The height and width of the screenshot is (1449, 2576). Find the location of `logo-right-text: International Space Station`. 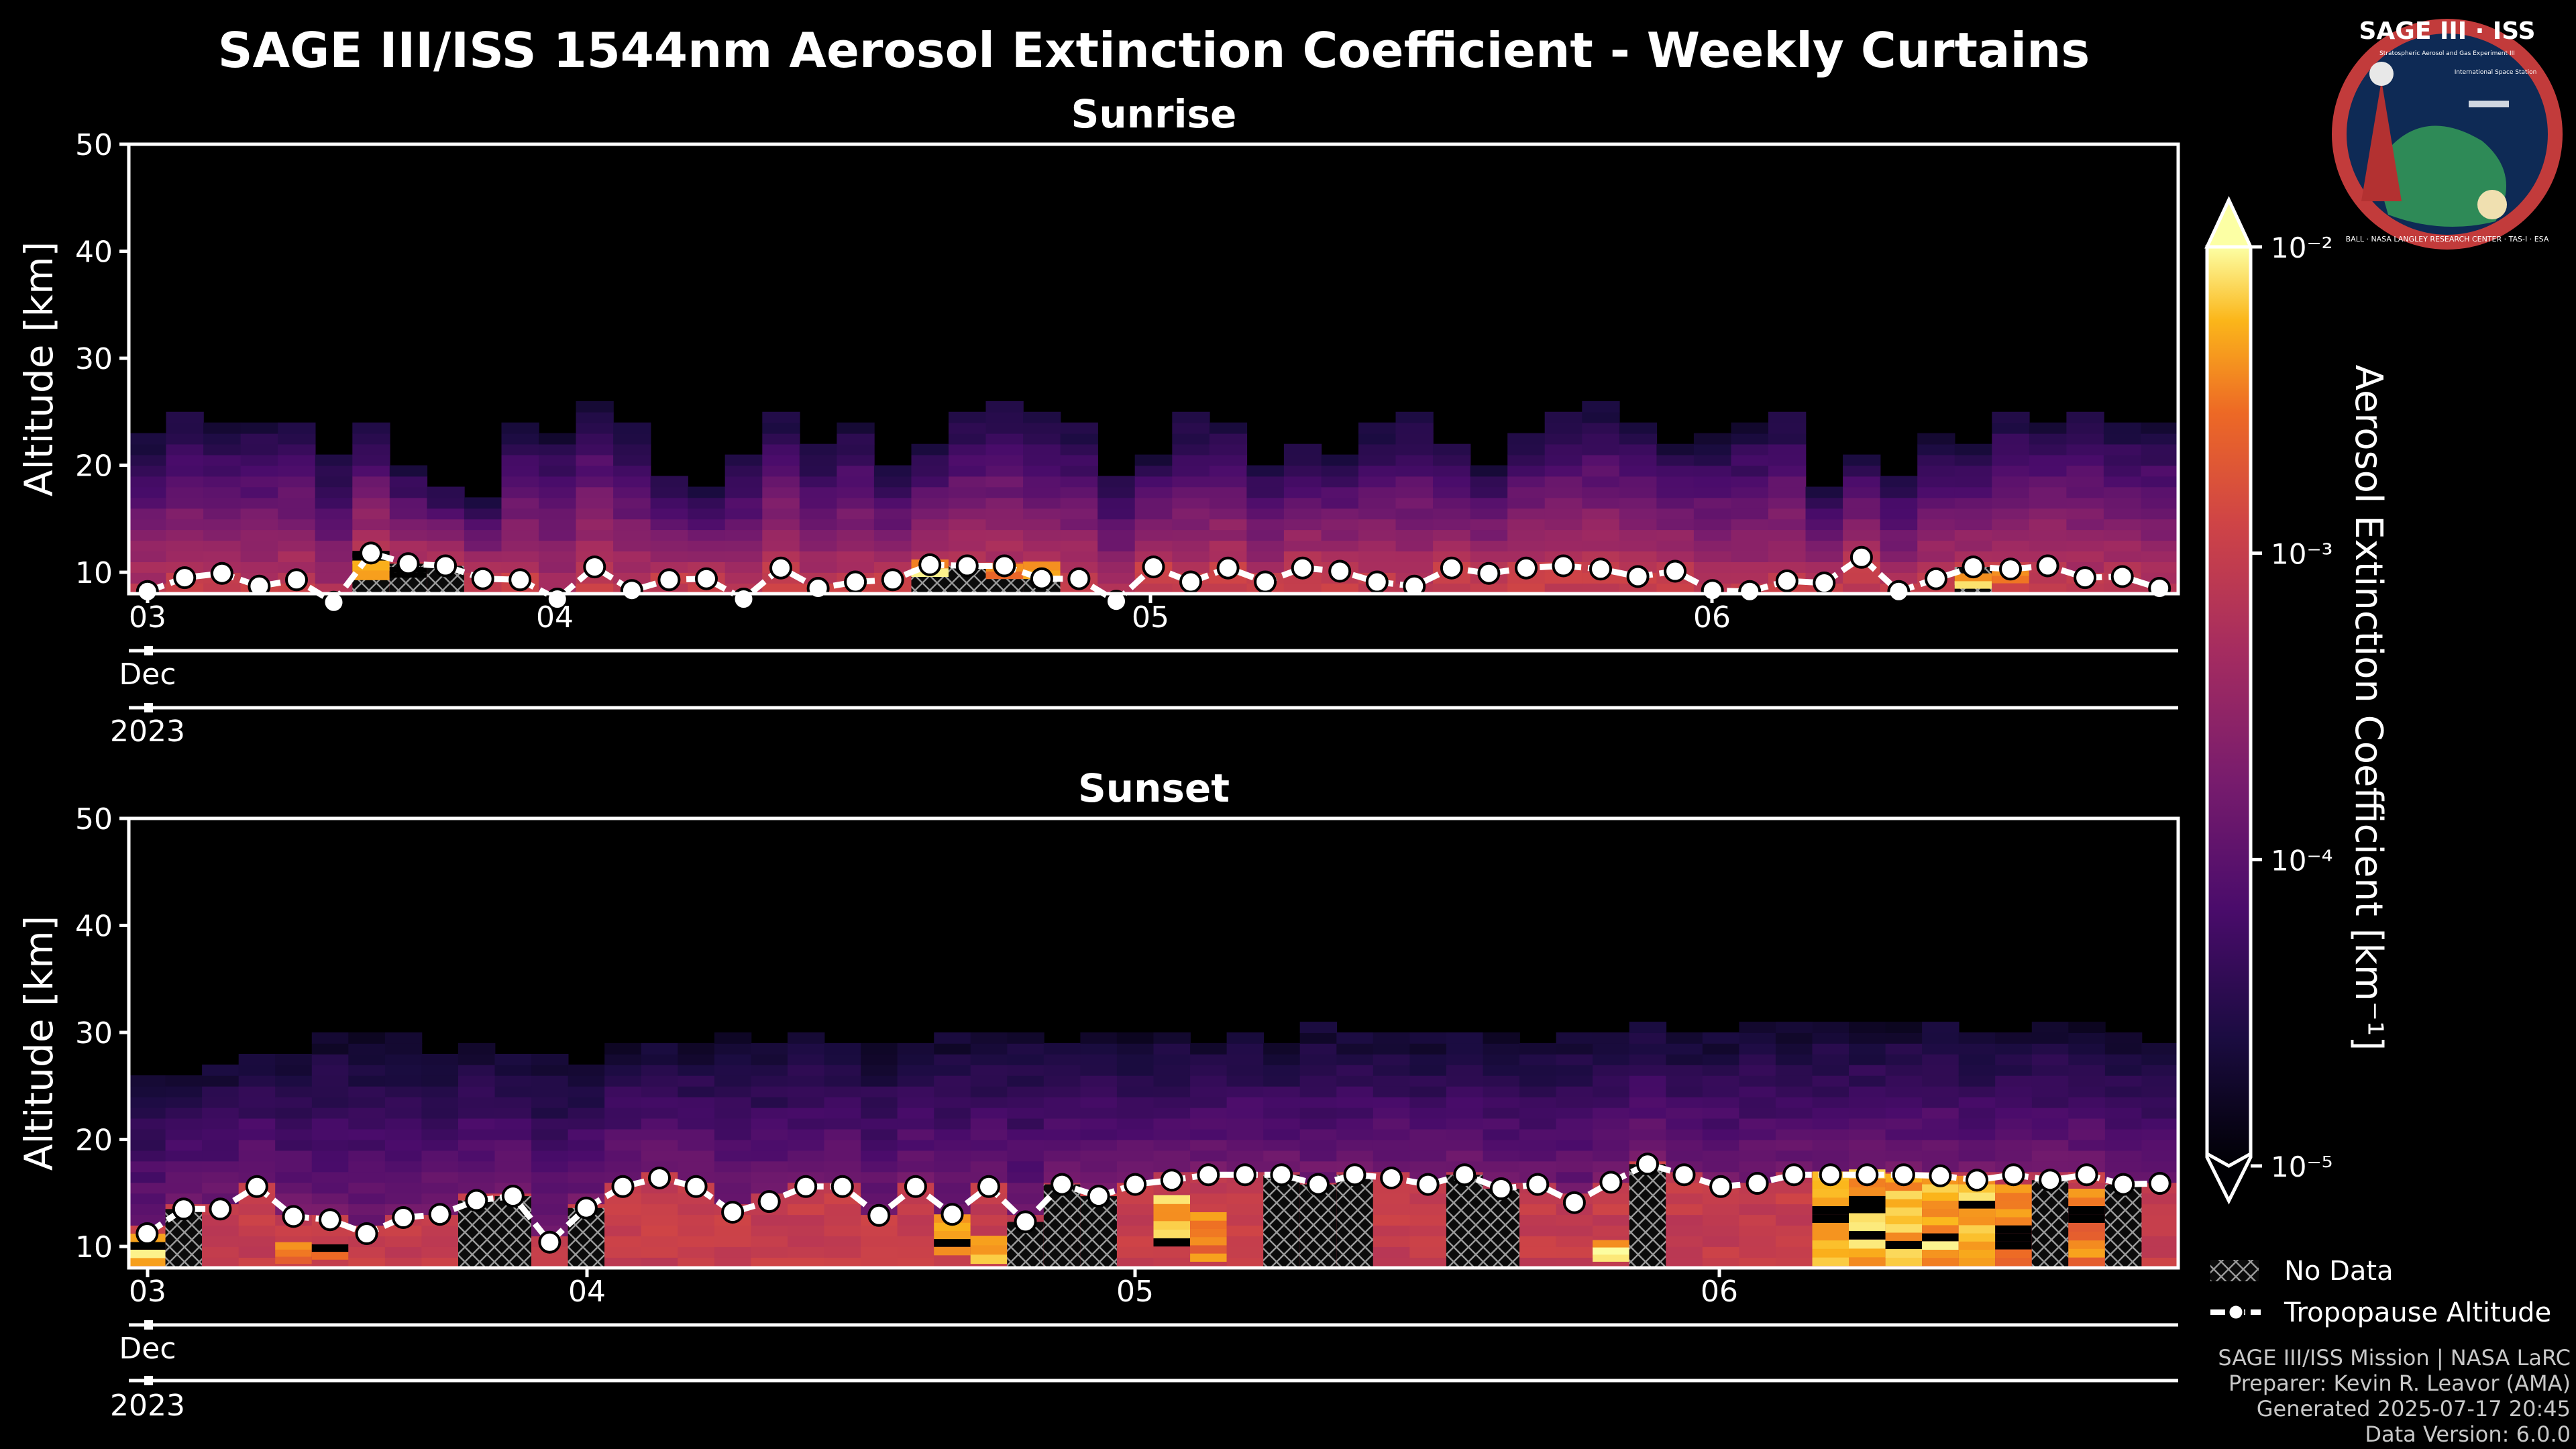

logo-right-text: International Space Station is located at coordinates (2496, 72).